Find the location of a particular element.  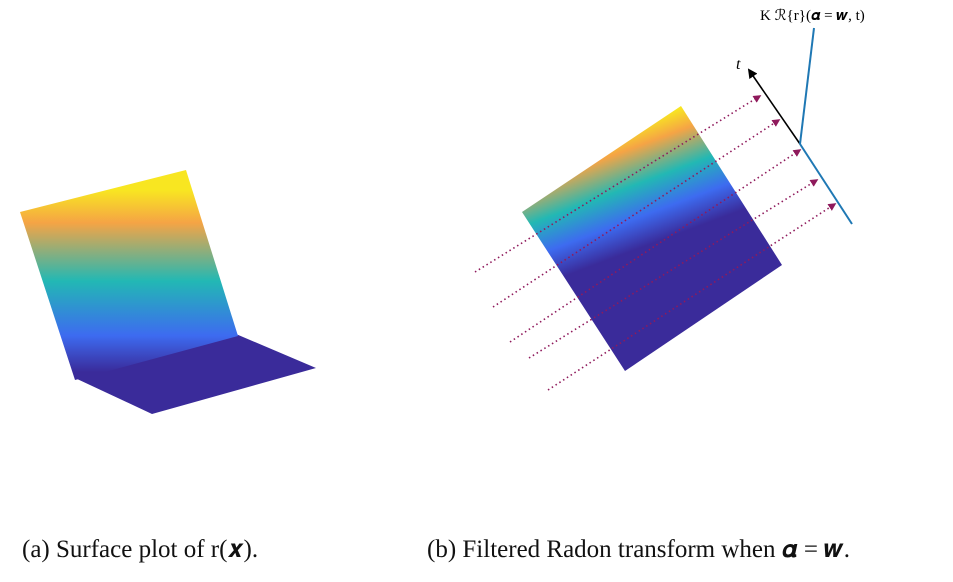

radon-transform-curve is located at coordinates (807, 86).